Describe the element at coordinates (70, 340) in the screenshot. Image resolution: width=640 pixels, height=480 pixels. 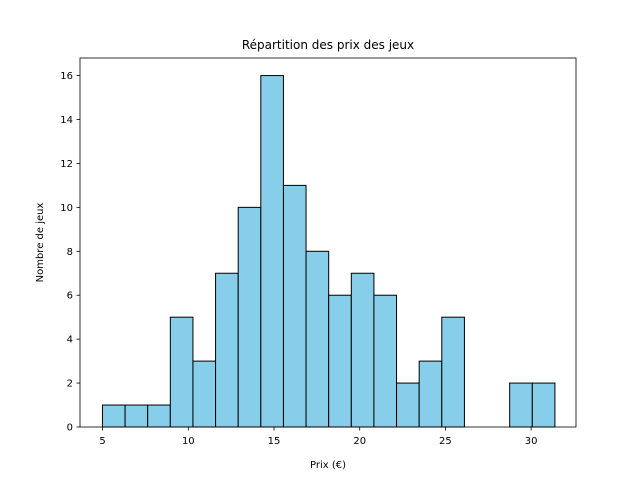
I see `y-tick-label: 4` at that location.